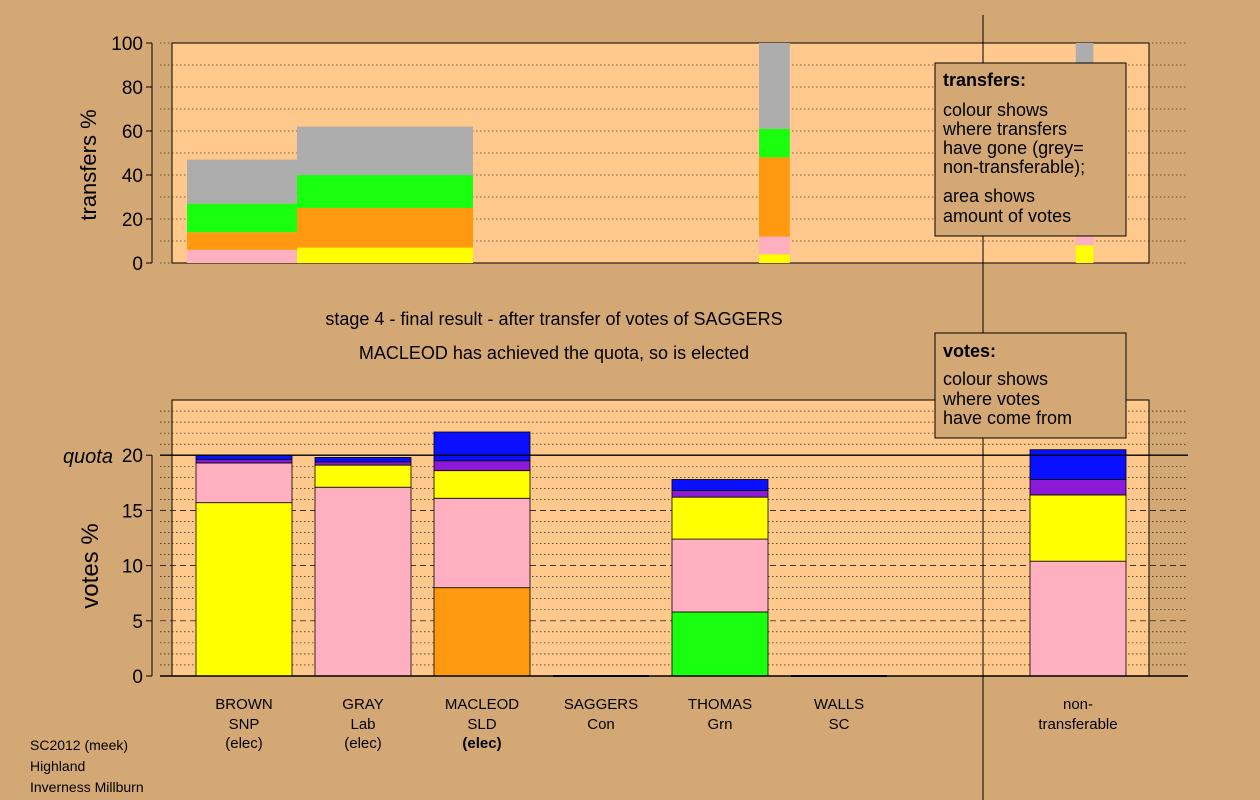 Image resolution: width=1260 pixels, height=800 pixels. What do you see at coordinates (132, 220) in the screenshot?
I see `transfers-y-tick-label: 20` at bounding box center [132, 220].